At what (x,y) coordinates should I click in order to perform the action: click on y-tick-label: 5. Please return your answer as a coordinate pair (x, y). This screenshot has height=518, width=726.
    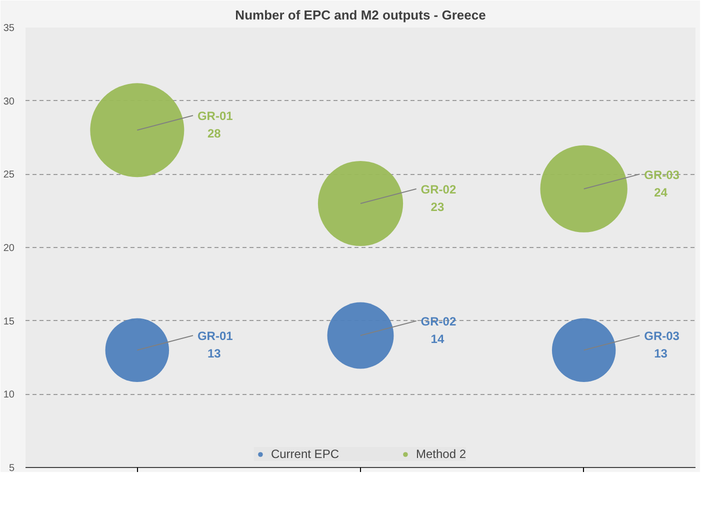
    Looking at the image, I should click on (11, 468).